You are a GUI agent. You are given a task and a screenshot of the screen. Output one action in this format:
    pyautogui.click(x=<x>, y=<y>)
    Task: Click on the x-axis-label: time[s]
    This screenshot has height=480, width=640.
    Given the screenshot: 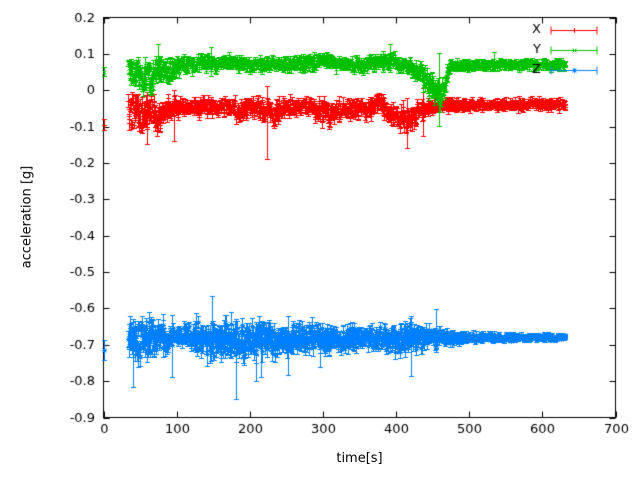 What is the action you would take?
    pyautogui.click(x=359, y=458)
    